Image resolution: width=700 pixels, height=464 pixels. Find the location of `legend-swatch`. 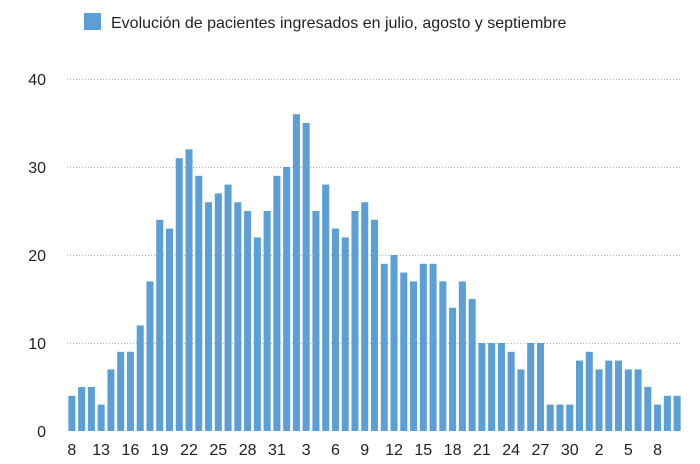

legend-swatch is located at coordinates (92, 21).